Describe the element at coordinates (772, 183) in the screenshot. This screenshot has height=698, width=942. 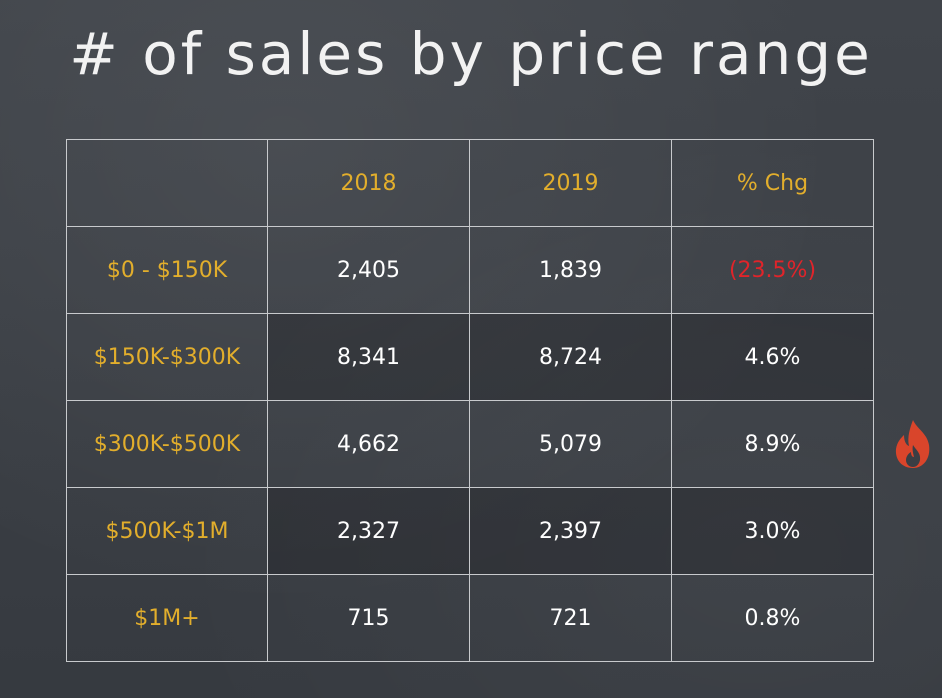
I see `header-cell-pct-chg: % Chg` at that location.